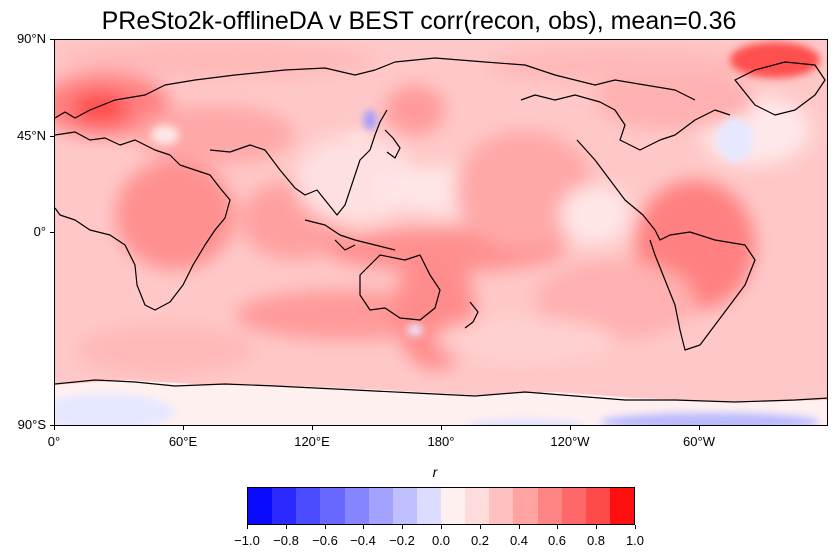 Image resolution: width=838 pixels, height=560 pixels. I want to click on colorbar-tick-label: 0.4, so click(519, 540).